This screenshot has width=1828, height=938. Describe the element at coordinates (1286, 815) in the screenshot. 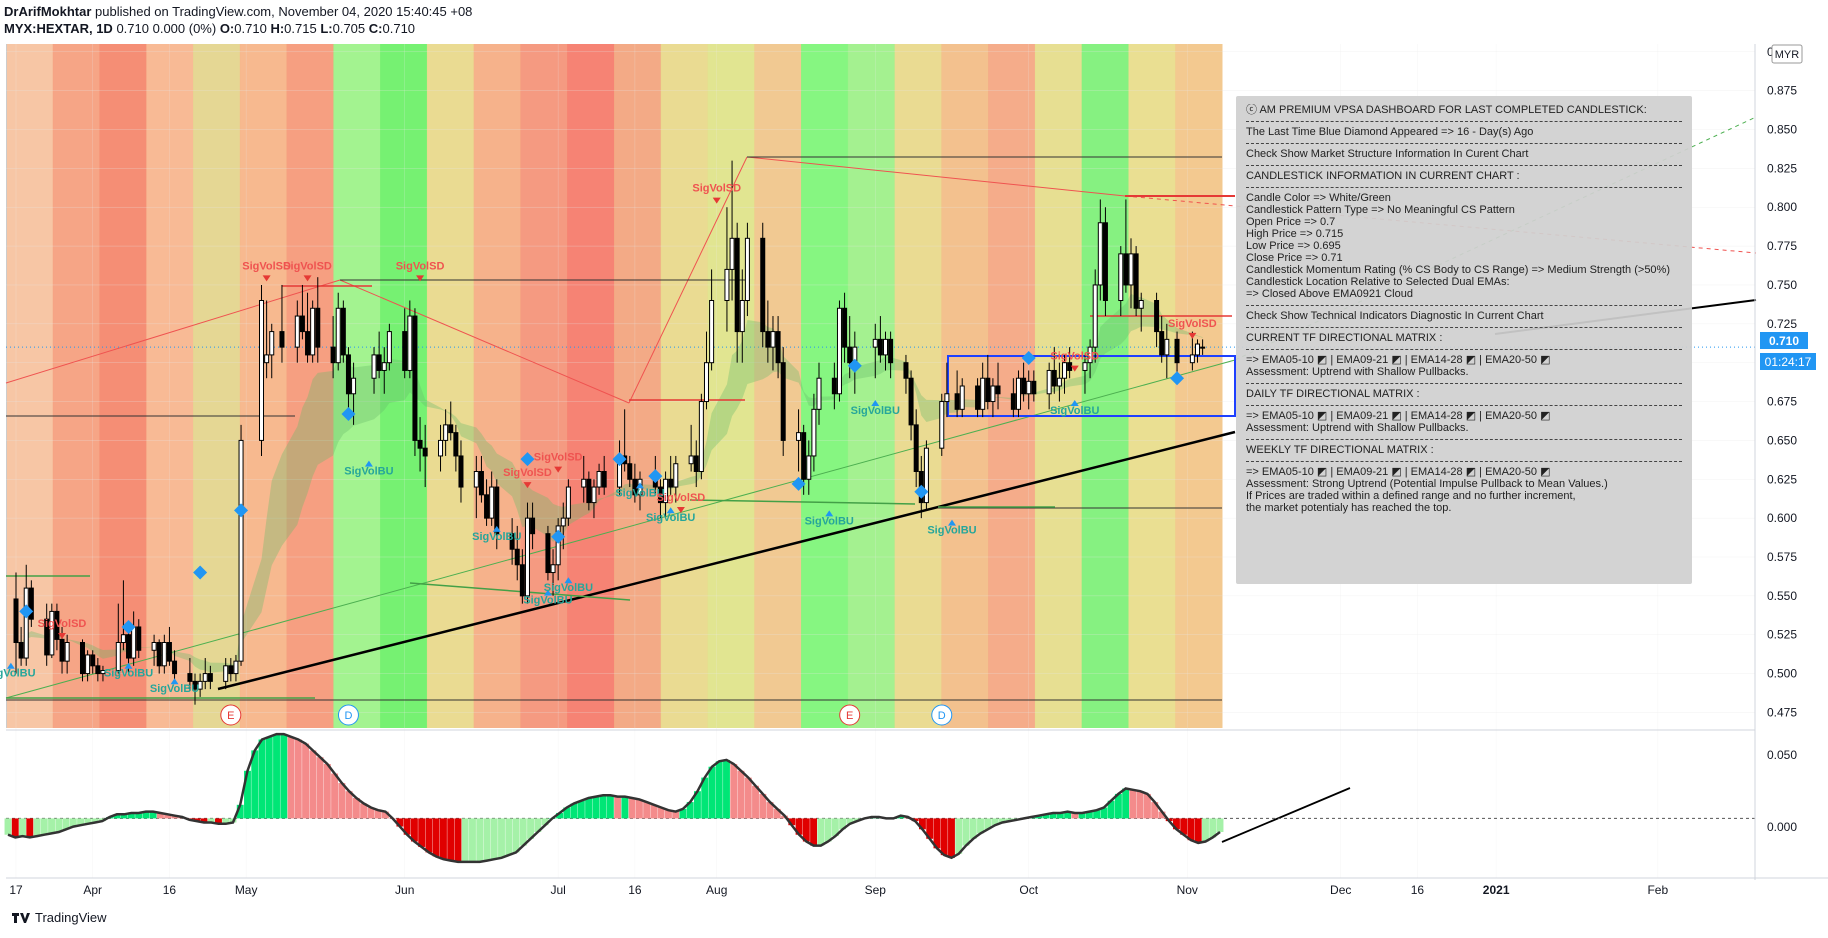

I see `osc-trendline` at that location.